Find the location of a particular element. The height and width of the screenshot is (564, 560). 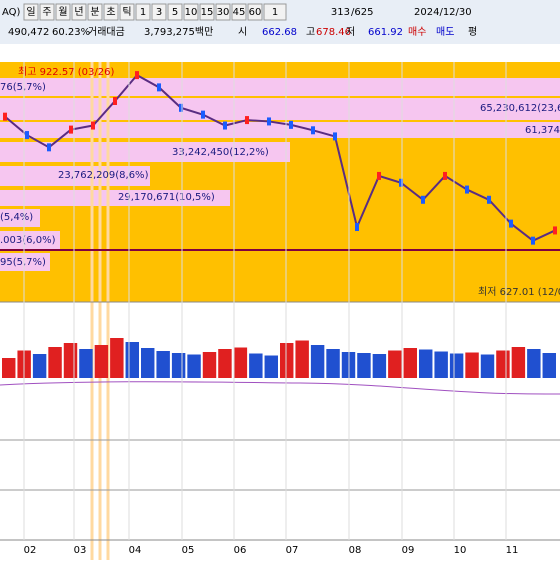

button-label: 60 is located at coordinates (255, 12).